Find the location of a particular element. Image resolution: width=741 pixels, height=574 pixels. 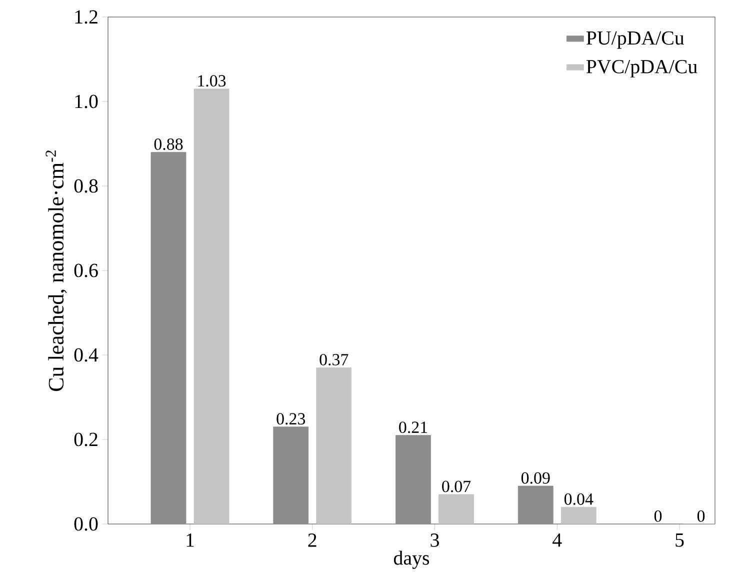

data-label: 0.21 is located at coordinates (413, 428).